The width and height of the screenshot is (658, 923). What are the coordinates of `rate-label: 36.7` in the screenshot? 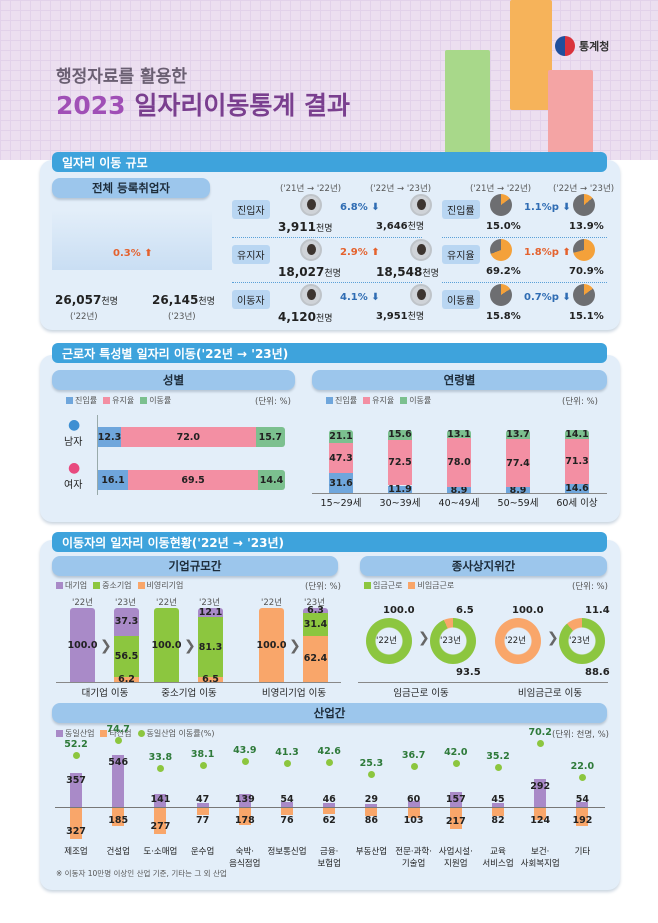 It's located at (413, 756).